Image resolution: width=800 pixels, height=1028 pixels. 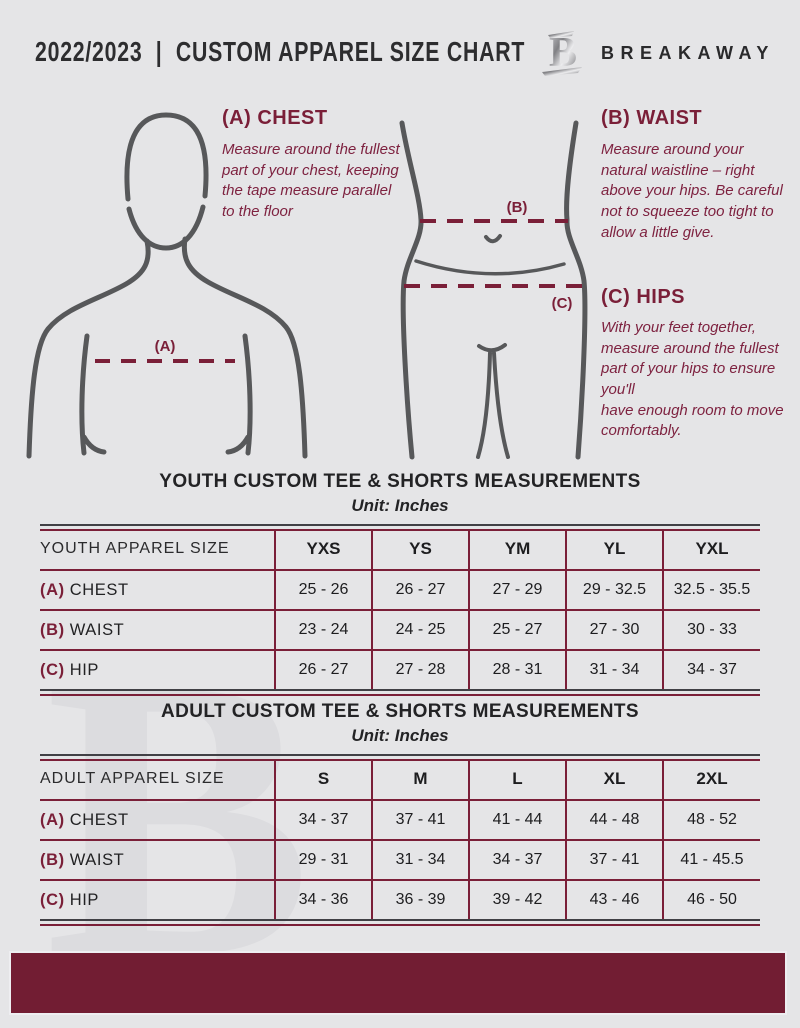 What do you see at coordinates (711, 899) in the screenshot?
I see `cell-value: 46 - 50` at bounding box center [711, 899].